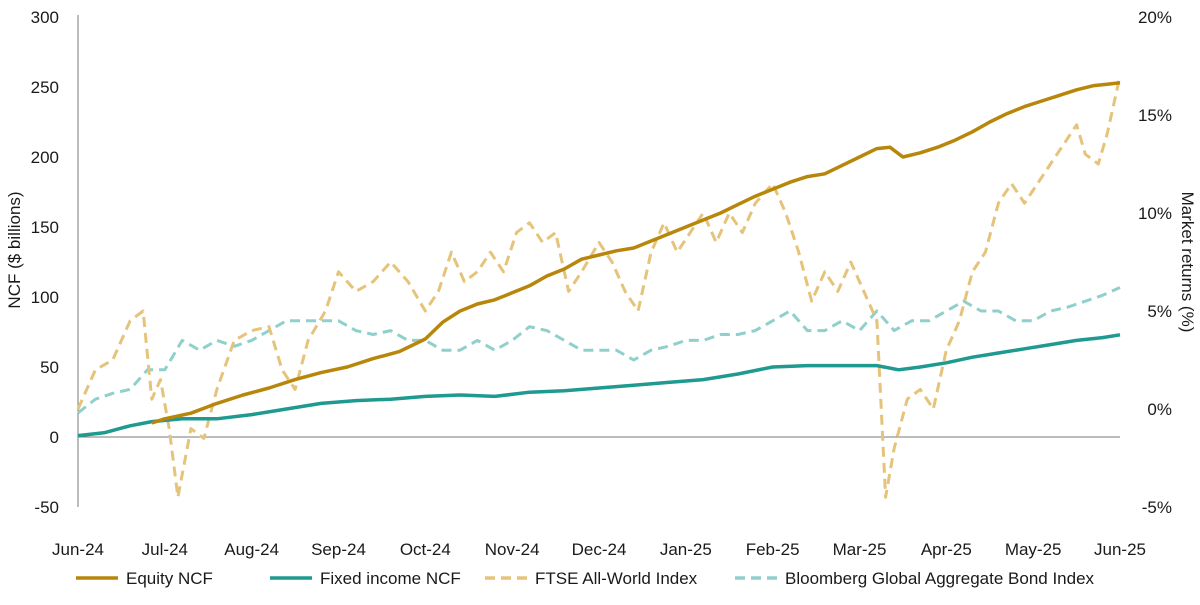 The image size is (1200, 605). I want to click on y-tick-label-left: 50, so click(49, 367).